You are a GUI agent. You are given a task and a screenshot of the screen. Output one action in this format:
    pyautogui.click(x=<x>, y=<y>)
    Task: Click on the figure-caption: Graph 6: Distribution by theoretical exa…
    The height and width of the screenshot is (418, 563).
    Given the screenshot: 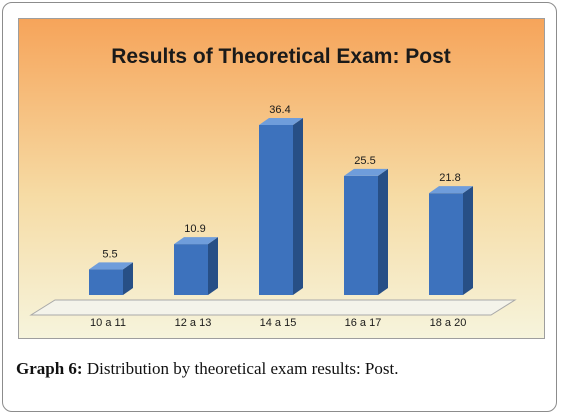 What is the action you would take?
    pyautogui.click(x=207, y=369)
    